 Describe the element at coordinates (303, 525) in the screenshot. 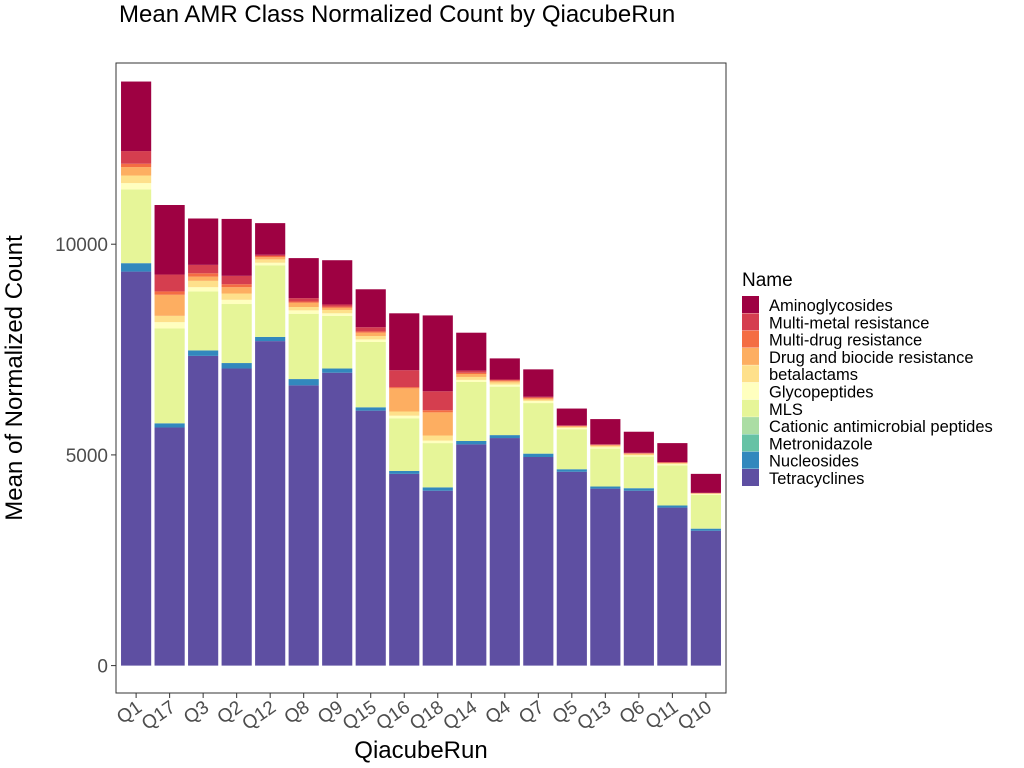

I see `bar-segment-q8-tetracyclines` at that location.